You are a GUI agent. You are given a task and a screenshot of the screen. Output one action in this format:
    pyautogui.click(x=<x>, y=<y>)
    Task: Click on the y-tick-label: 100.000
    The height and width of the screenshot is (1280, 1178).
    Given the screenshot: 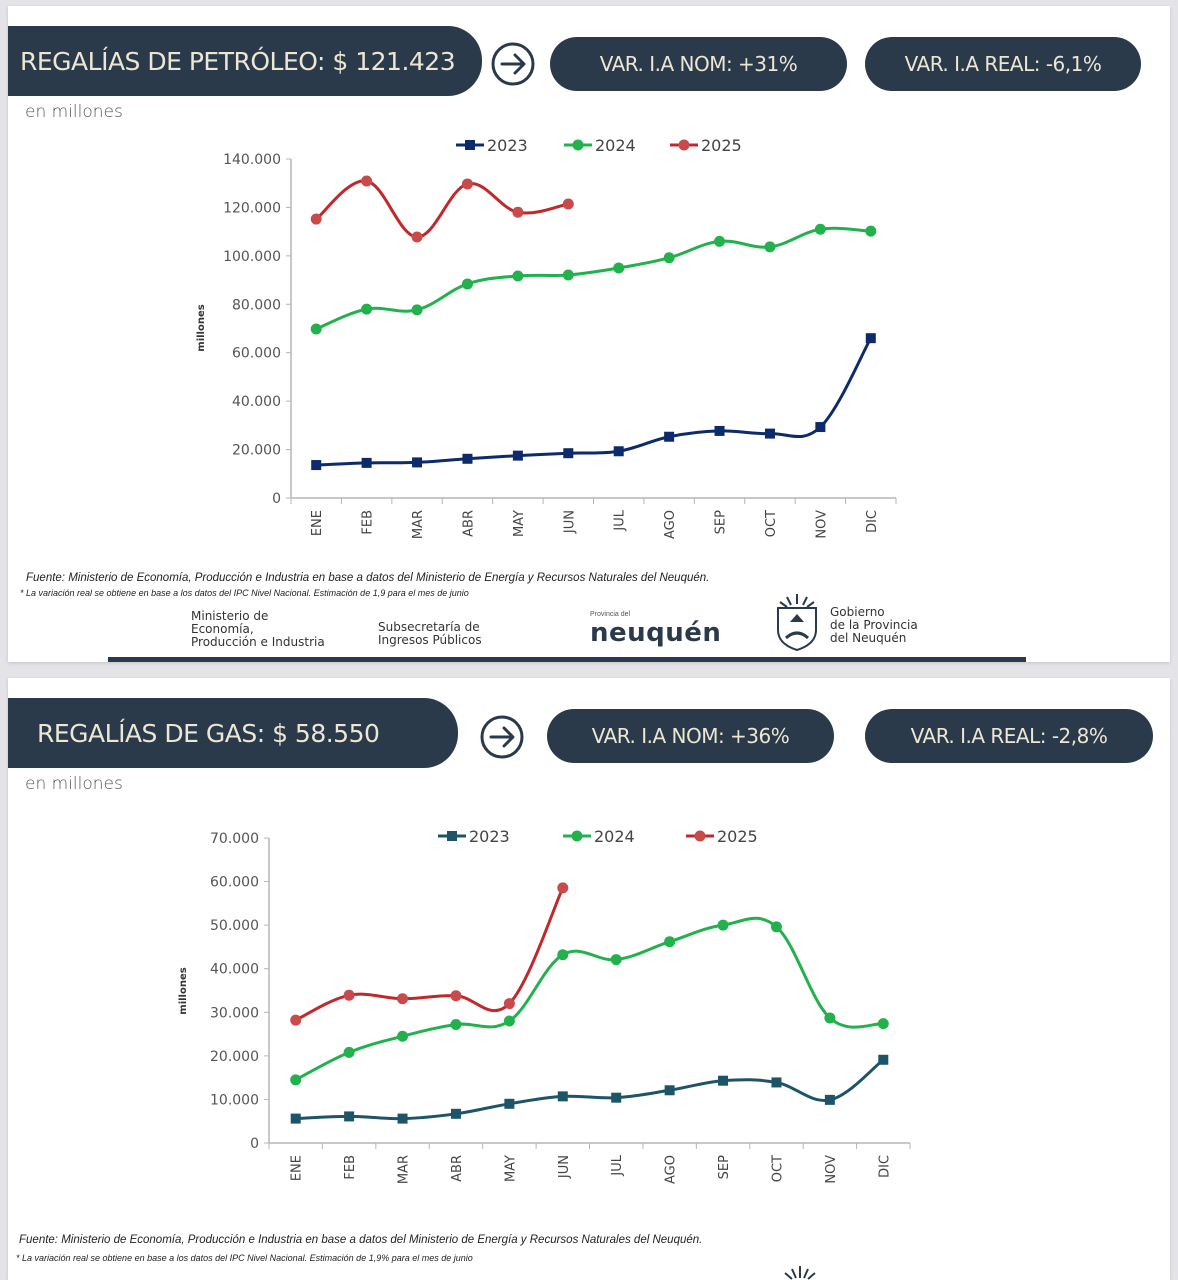 What is the action you would take?
    pyautogui.click(x=252, y=257)
    